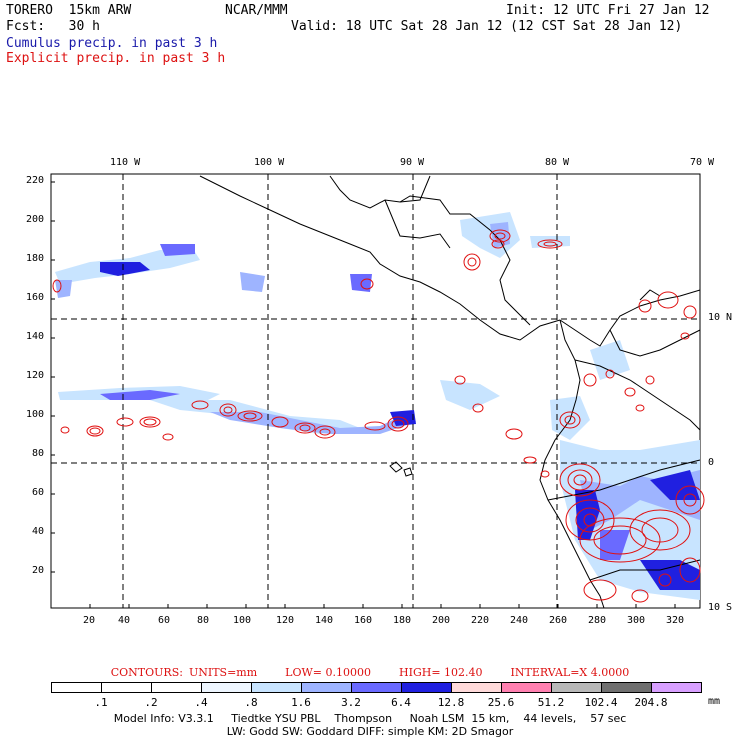 This screenshot has width=740, height=740. I want to click on y-tick-label: 200, so click(35, 219).